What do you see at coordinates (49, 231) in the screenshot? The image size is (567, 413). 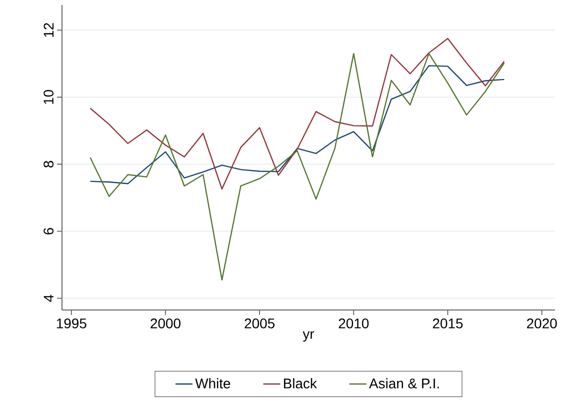 I see `y-tick-label: 6` at bounding box center [49, 231].